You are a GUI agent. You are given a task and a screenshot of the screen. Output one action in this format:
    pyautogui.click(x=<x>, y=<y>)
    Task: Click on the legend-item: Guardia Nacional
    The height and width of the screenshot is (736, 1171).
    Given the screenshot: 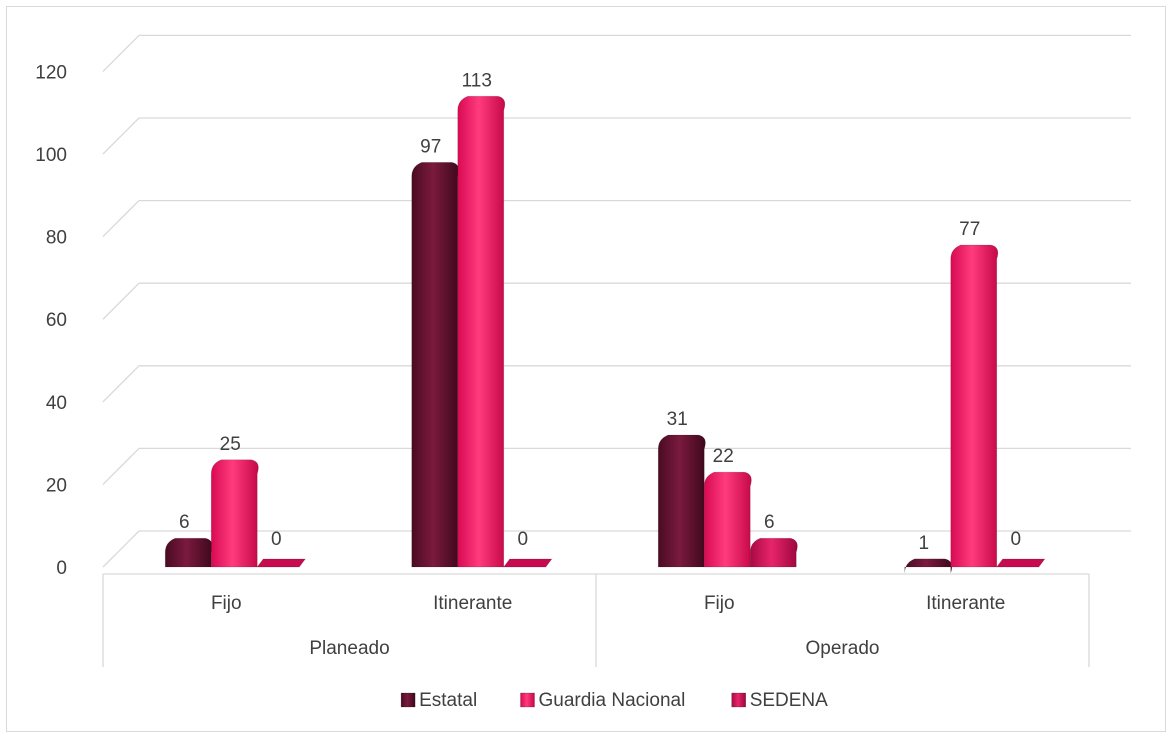 What is the action you would take?
    pyautogui.click(x=603, y=700)
    